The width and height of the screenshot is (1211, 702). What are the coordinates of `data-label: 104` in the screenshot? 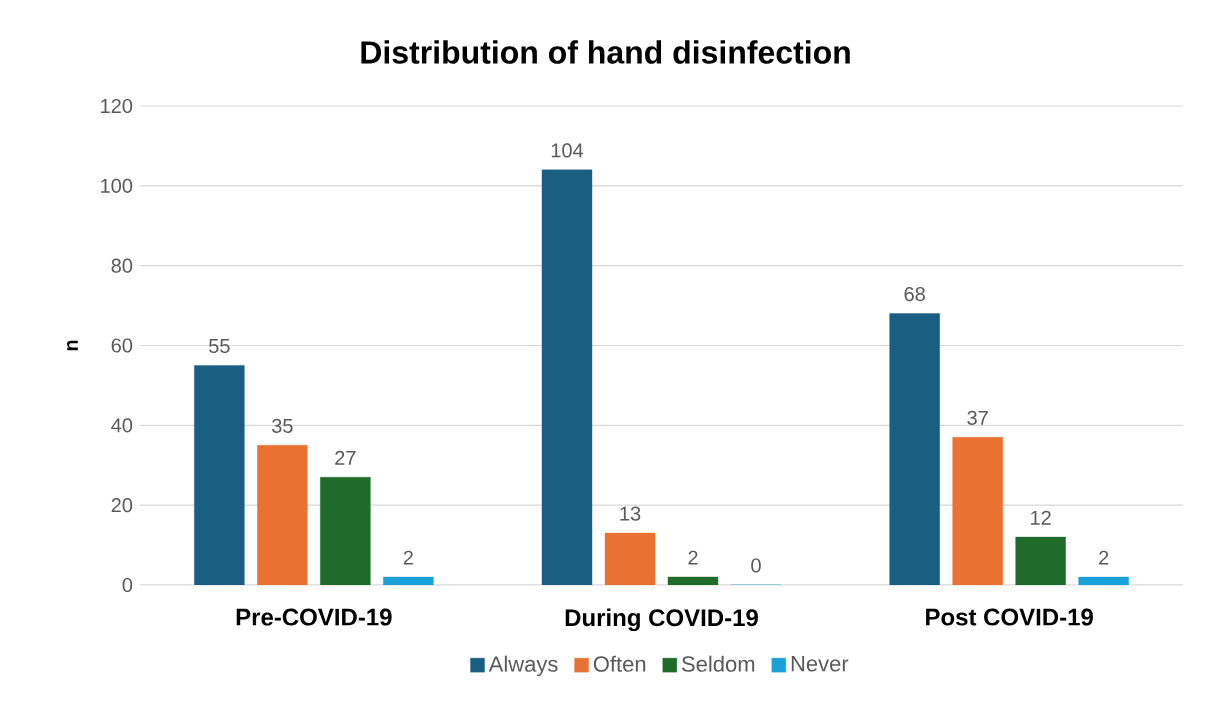 It's located at (567, 150).